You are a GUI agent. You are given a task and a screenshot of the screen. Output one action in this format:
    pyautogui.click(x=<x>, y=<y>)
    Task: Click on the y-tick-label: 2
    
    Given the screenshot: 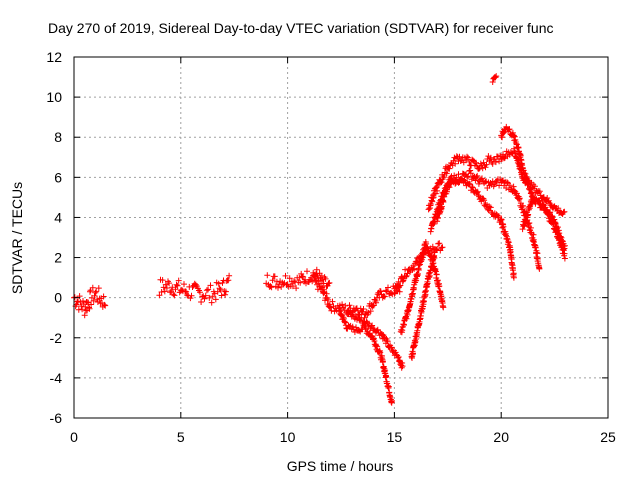 What is the action you would take?
    pyautogui.click(x=58, y=258)
    